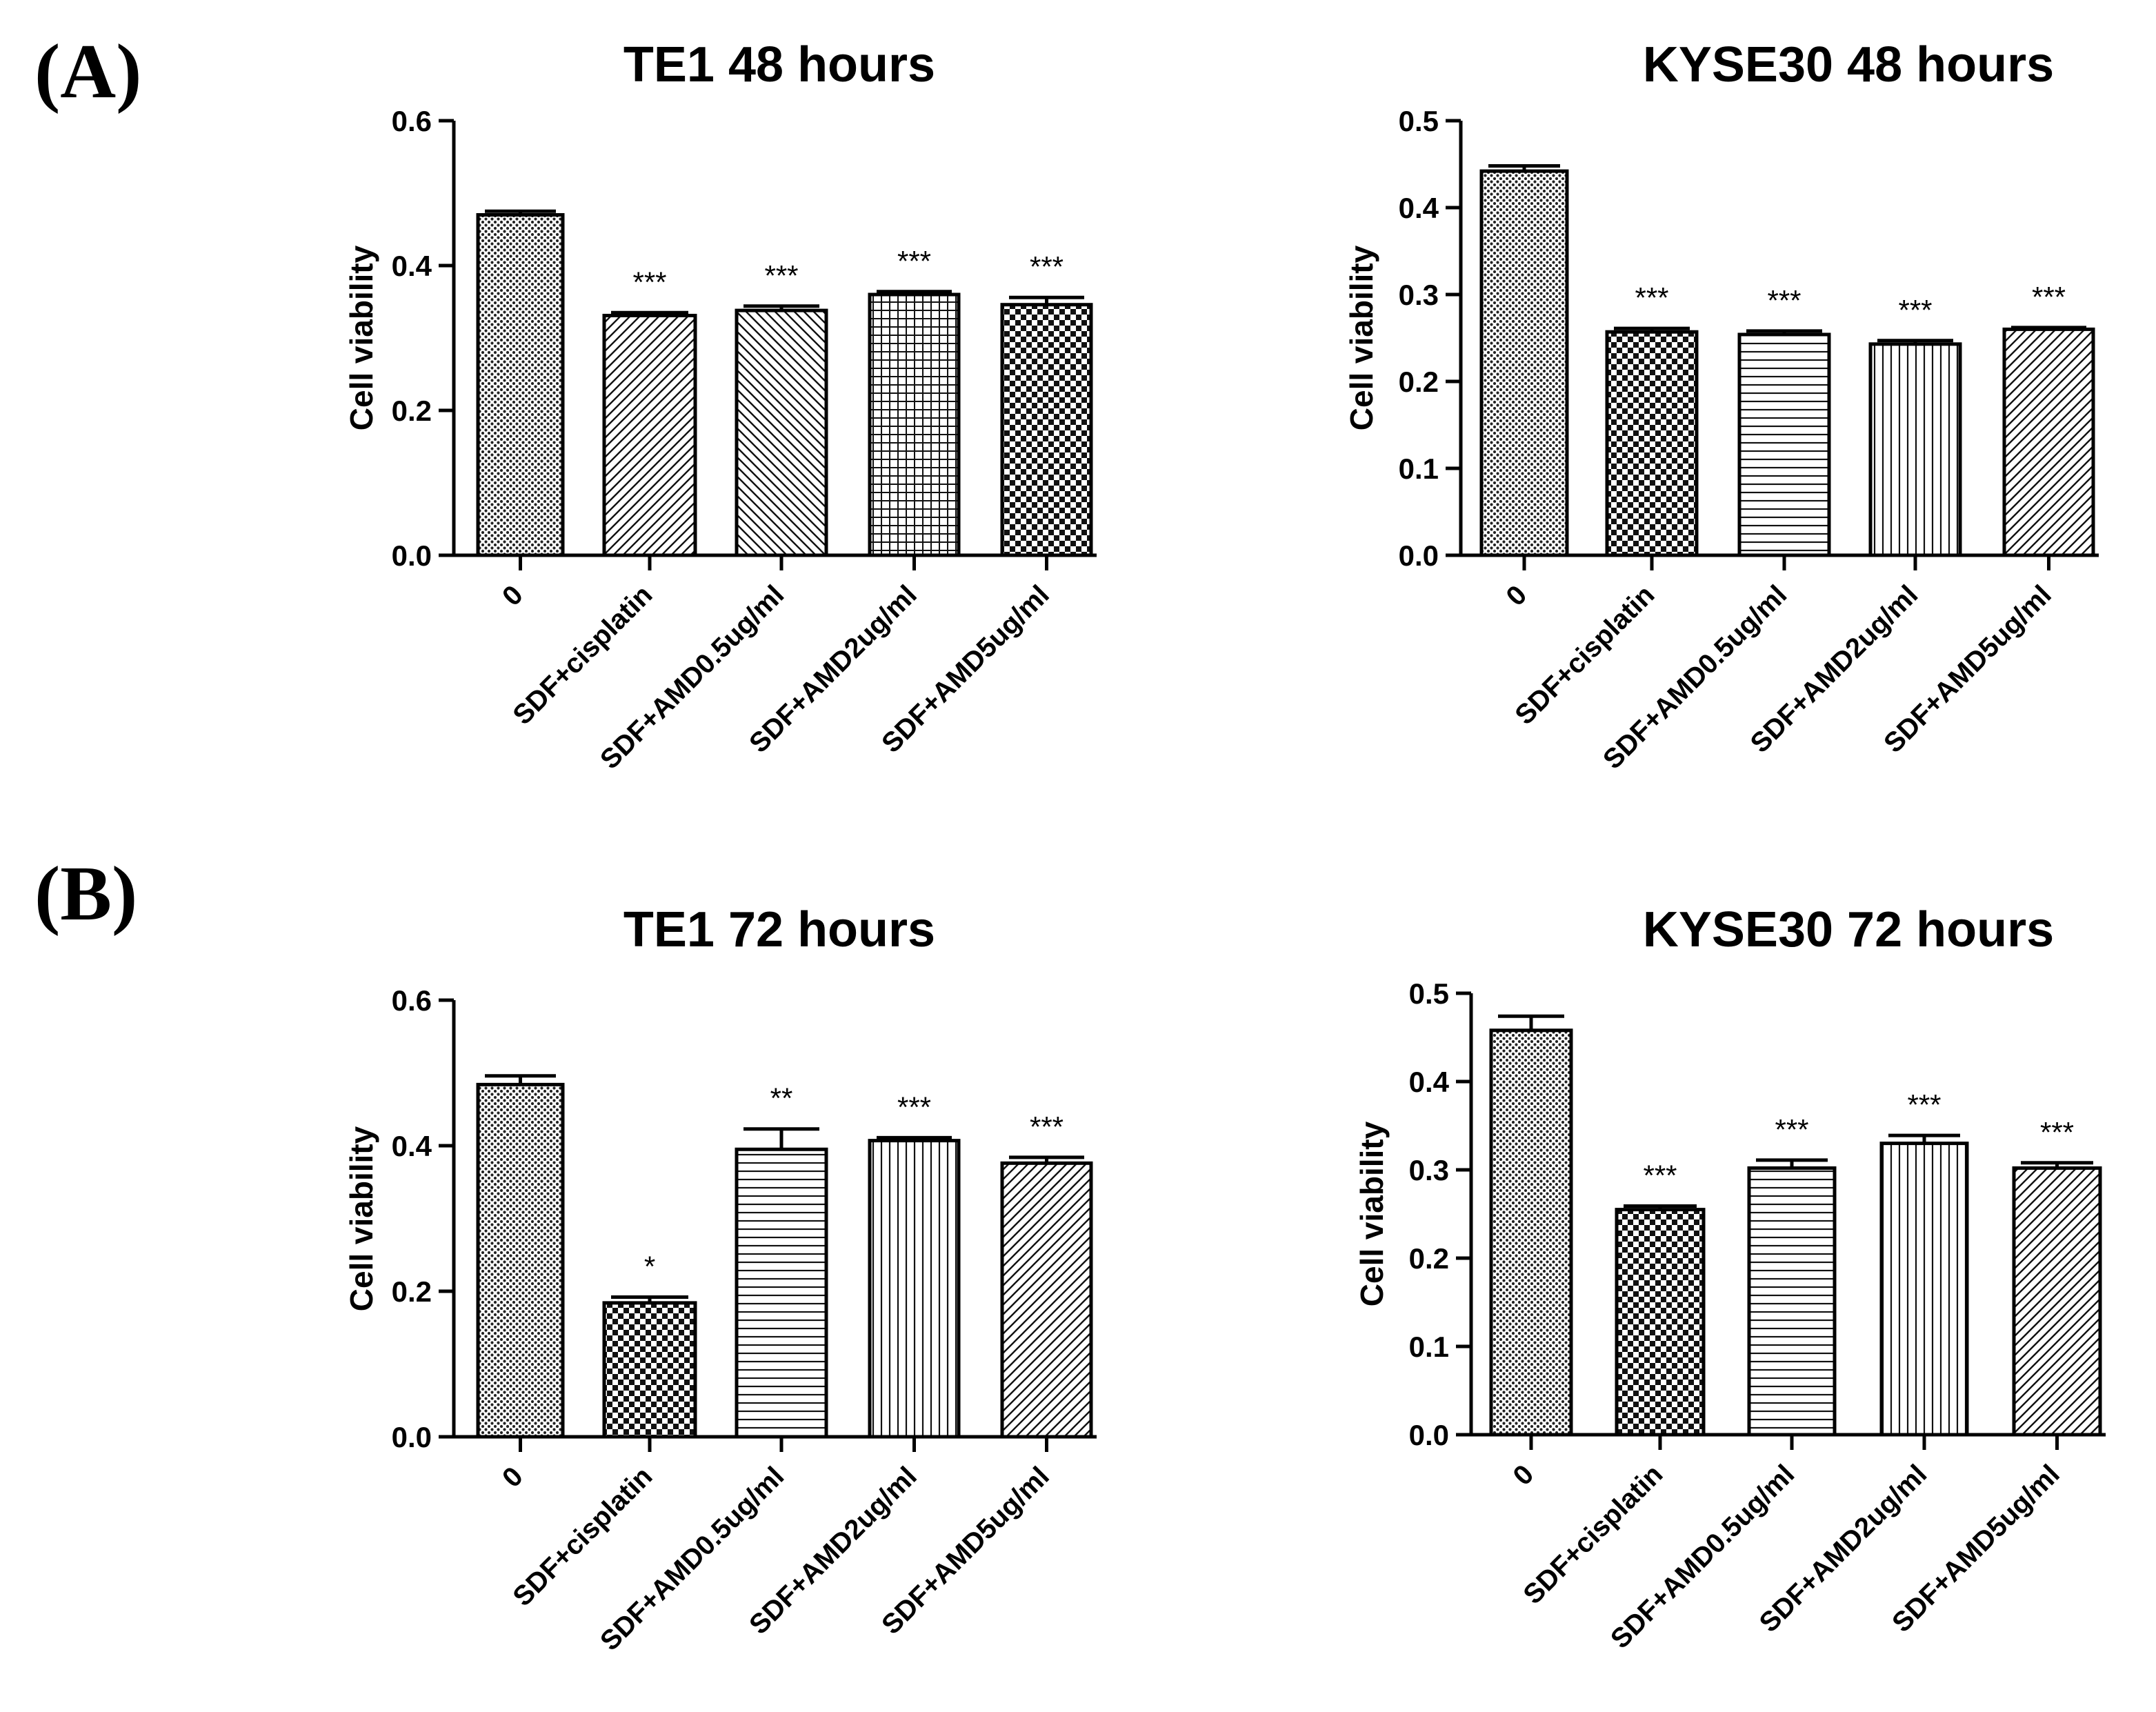 This screenshot has height=1712, width=2156. I want to click on panel-label-a: (A), so click(88, 72).